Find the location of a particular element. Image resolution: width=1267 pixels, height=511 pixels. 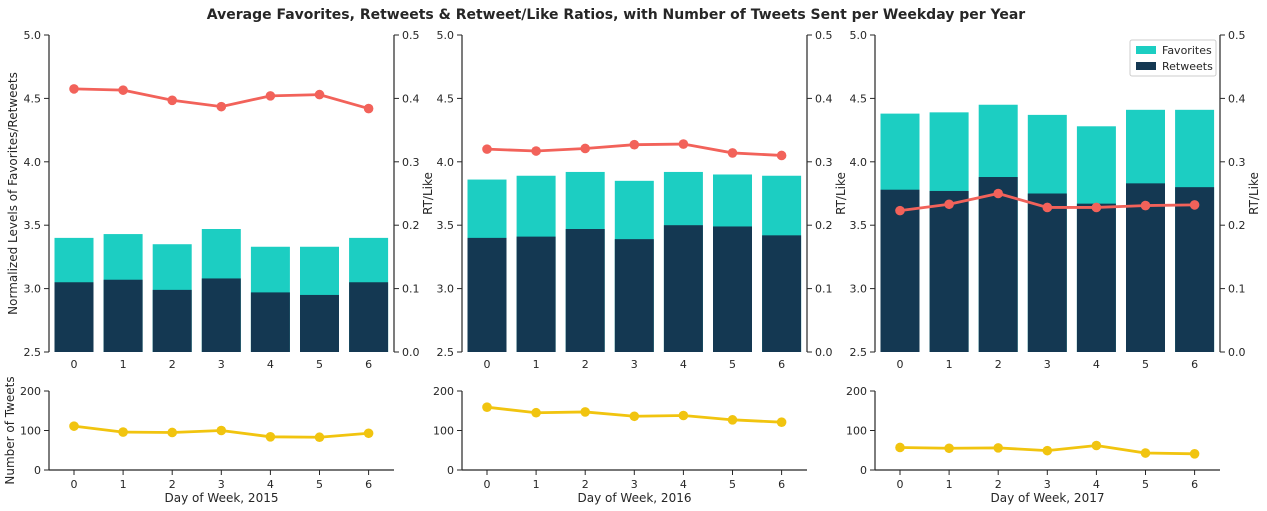

x-axis-label: Day of Week, 2016 is located at coordinates (635, 498).